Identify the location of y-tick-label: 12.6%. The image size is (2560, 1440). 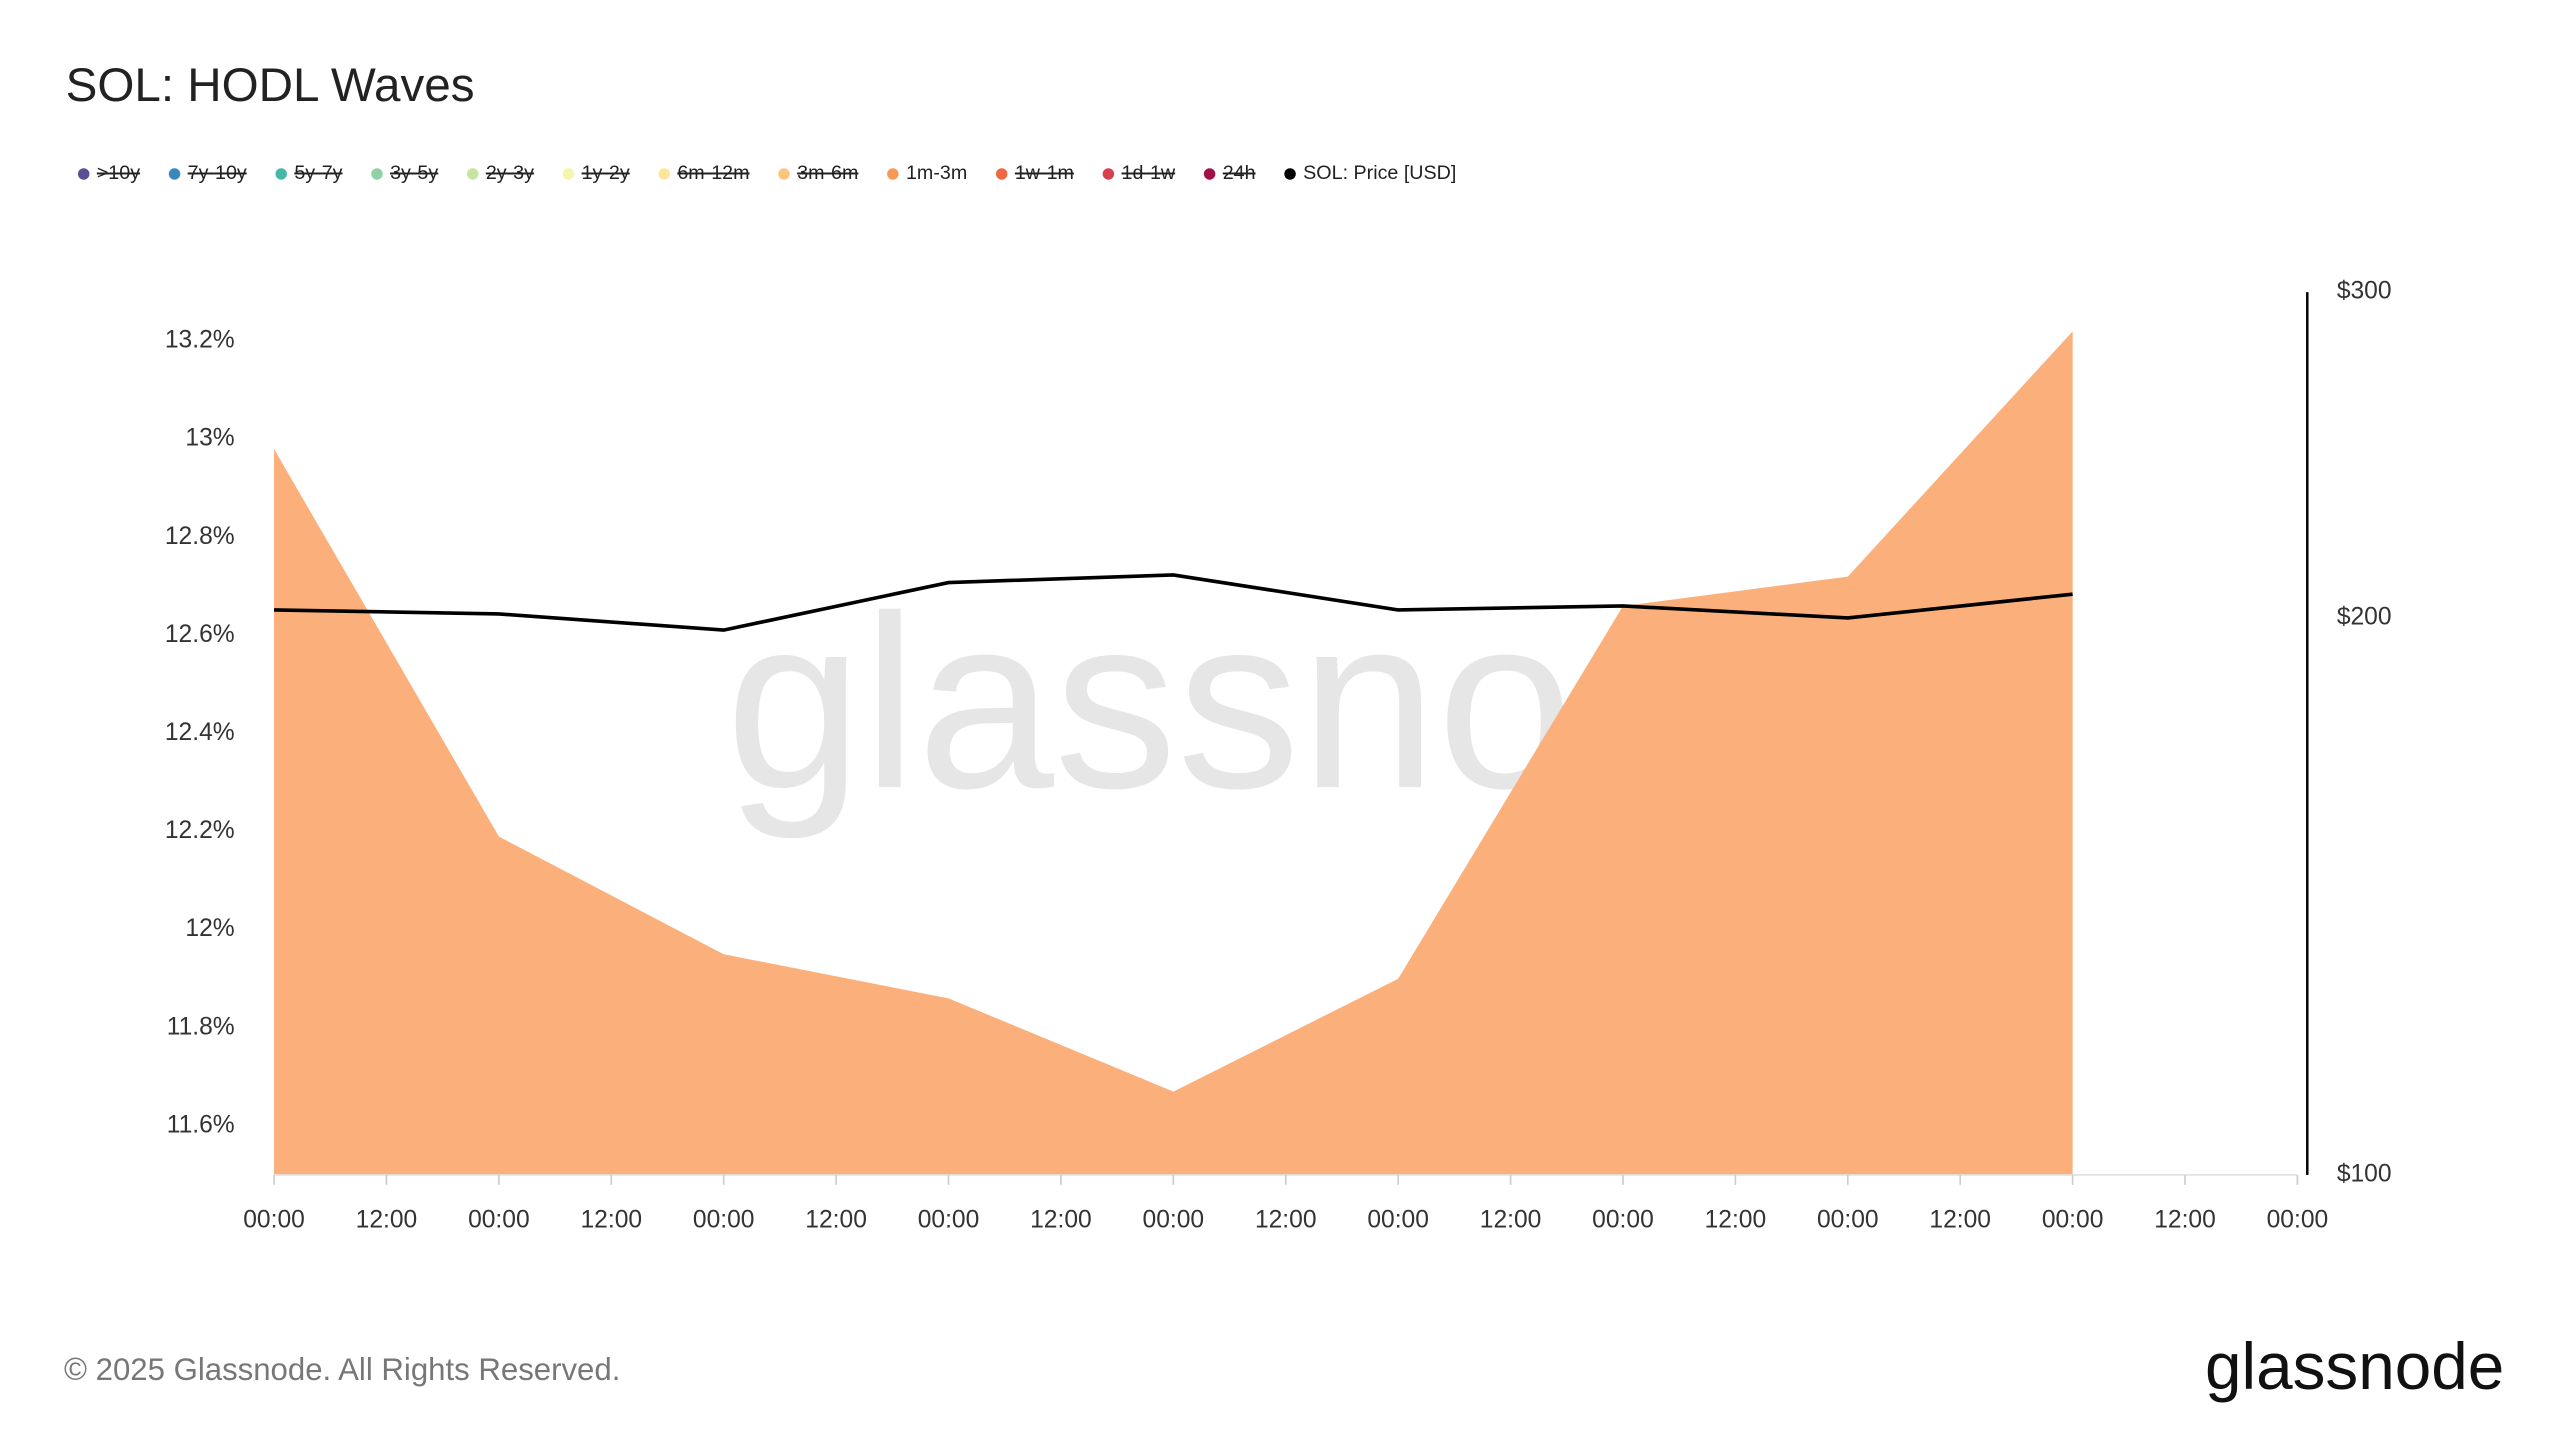
(200, 634).